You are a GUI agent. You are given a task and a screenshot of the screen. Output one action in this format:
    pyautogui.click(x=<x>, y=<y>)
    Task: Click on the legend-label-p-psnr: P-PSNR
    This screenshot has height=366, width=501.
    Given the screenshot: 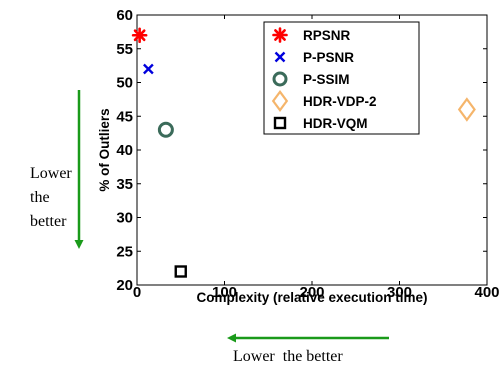 What is the action you would take?
    pyautogui.click(x=328, y=57)
    